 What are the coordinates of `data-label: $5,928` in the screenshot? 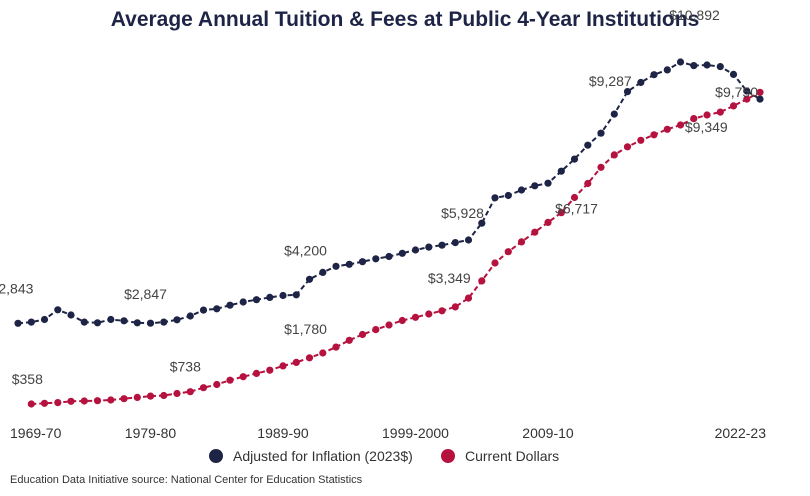 It's located at (462, 213).